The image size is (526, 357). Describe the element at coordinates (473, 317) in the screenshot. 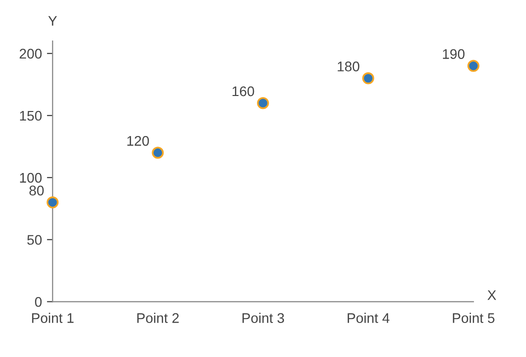

I see `x-tick-label: Point 5` at that location.